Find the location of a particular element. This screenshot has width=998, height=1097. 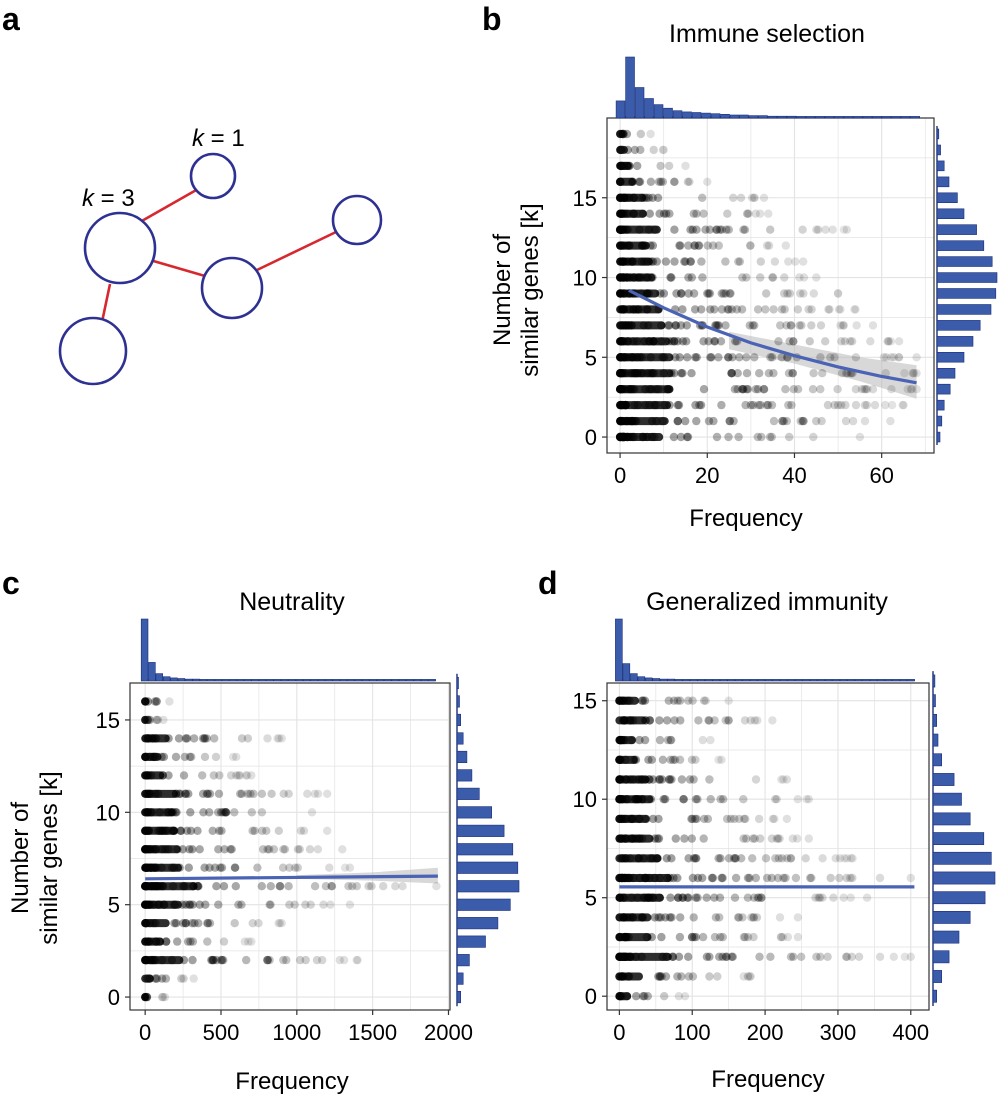

trend-line-b is located at coordinates (772, 336).